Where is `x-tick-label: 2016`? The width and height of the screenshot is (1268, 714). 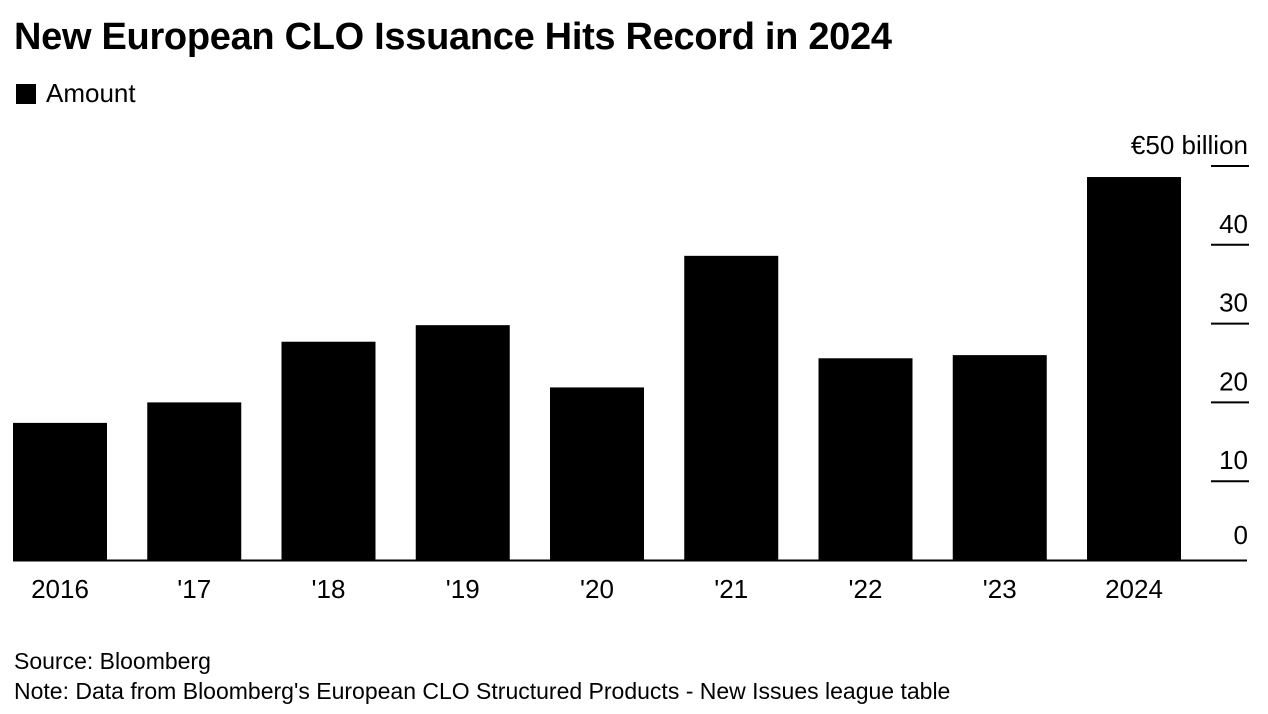
x-tick-label: 2016 is located at coordinates (60, 589).